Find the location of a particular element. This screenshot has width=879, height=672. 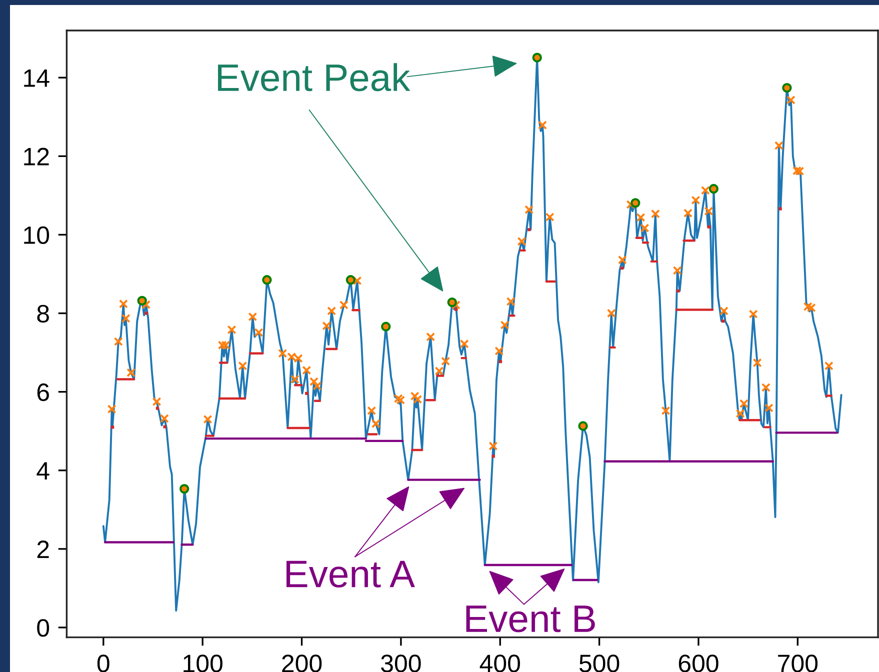

x-tick-label: 0 is located at coordinates (103, 663).